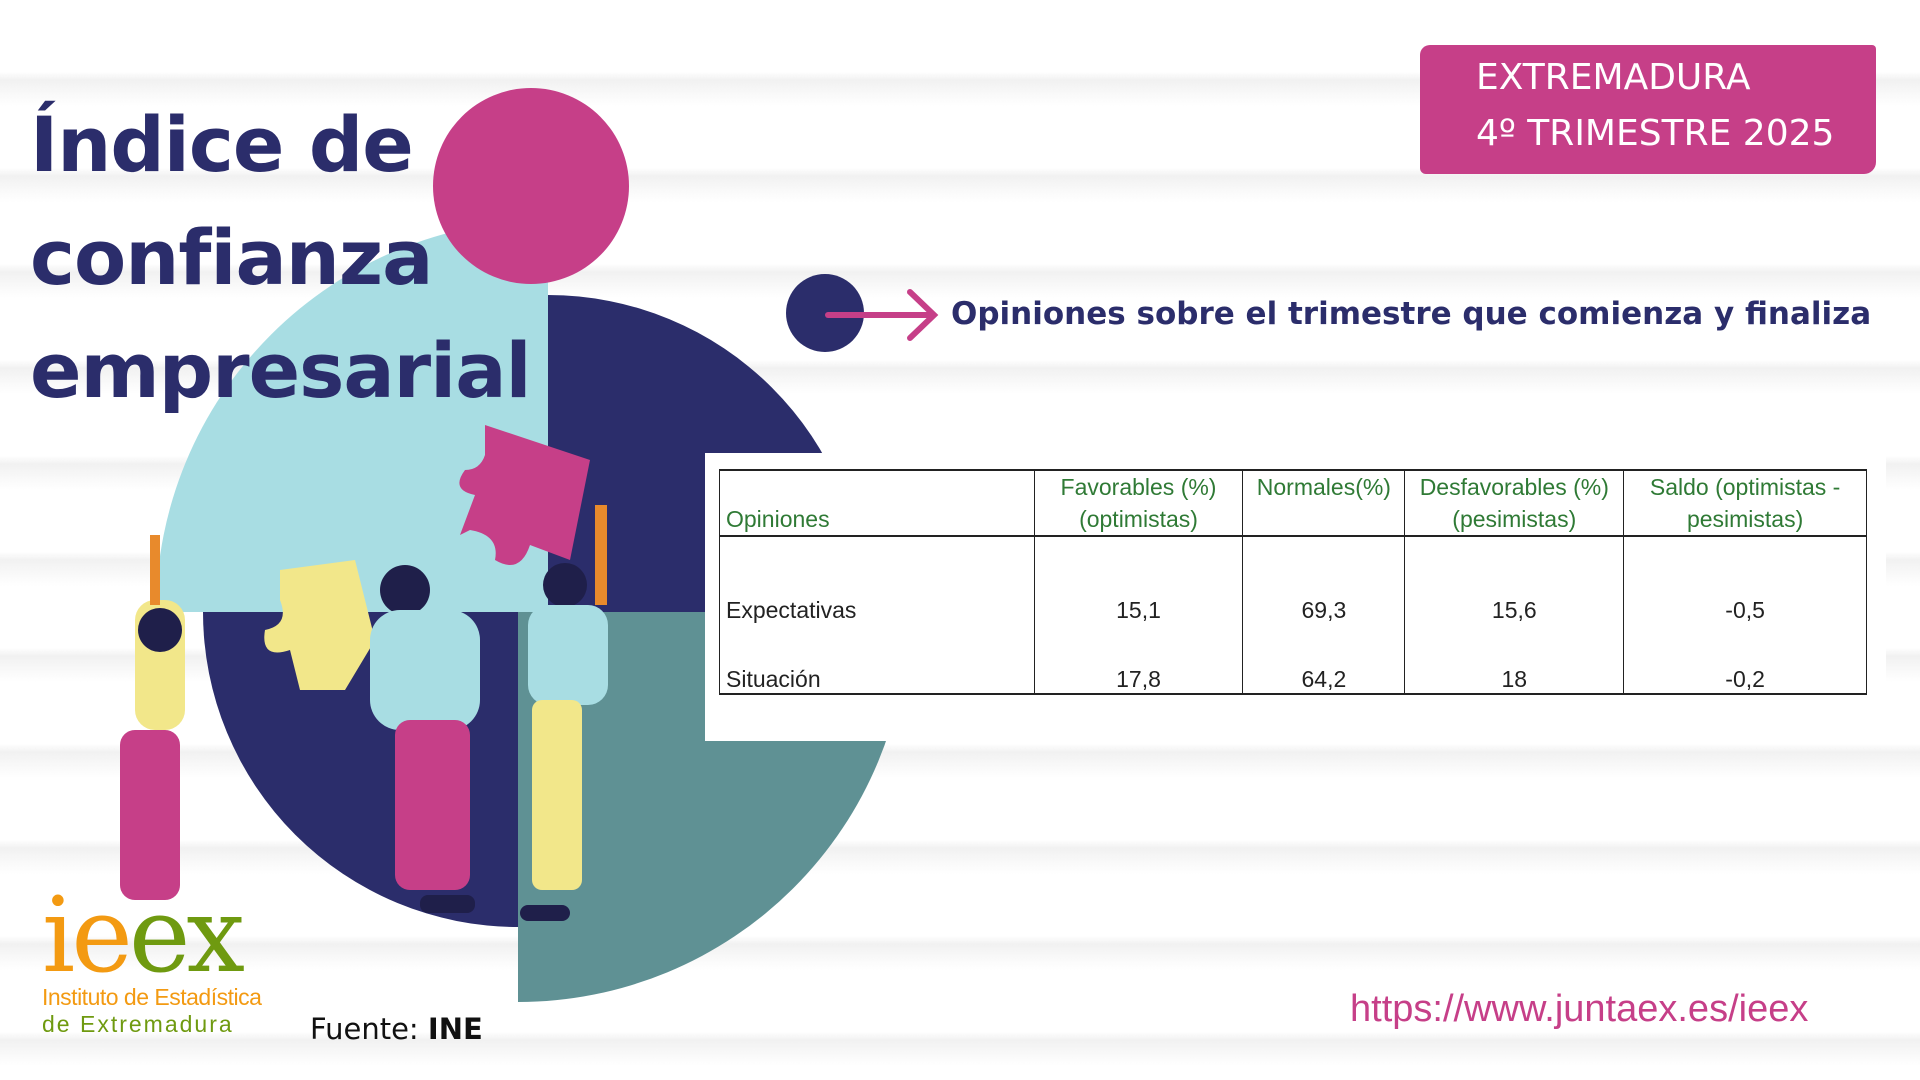 This screenshot has width=1920, height=1080. What do you see at coordinates (1324, 665) in the screenshot?
I see `cell-normales: 64,2` at bounding box center [1324, 665].